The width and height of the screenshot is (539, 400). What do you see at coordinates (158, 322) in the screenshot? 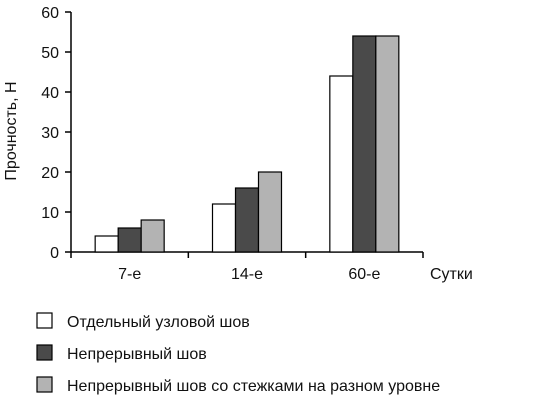
I see `legend-label: Отдельный узловой шов` at bounding box center [158, 322].